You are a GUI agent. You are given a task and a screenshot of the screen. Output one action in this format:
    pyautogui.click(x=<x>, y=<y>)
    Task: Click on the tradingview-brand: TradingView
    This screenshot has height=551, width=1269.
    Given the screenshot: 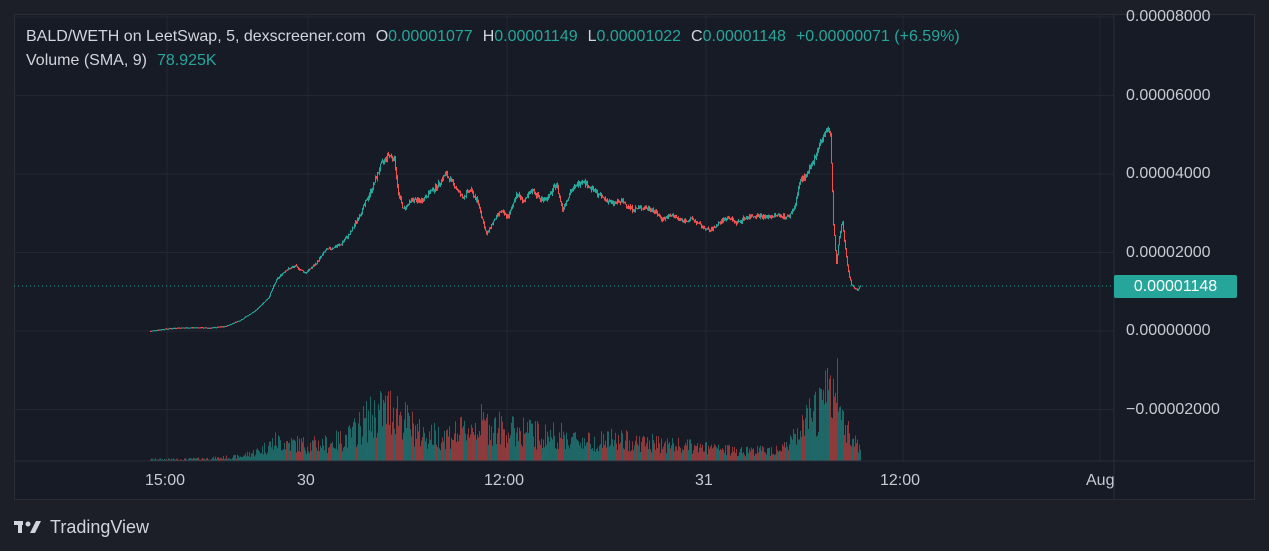 What is the action you would take?
    pyautogui.click(x=81, y=527)
    